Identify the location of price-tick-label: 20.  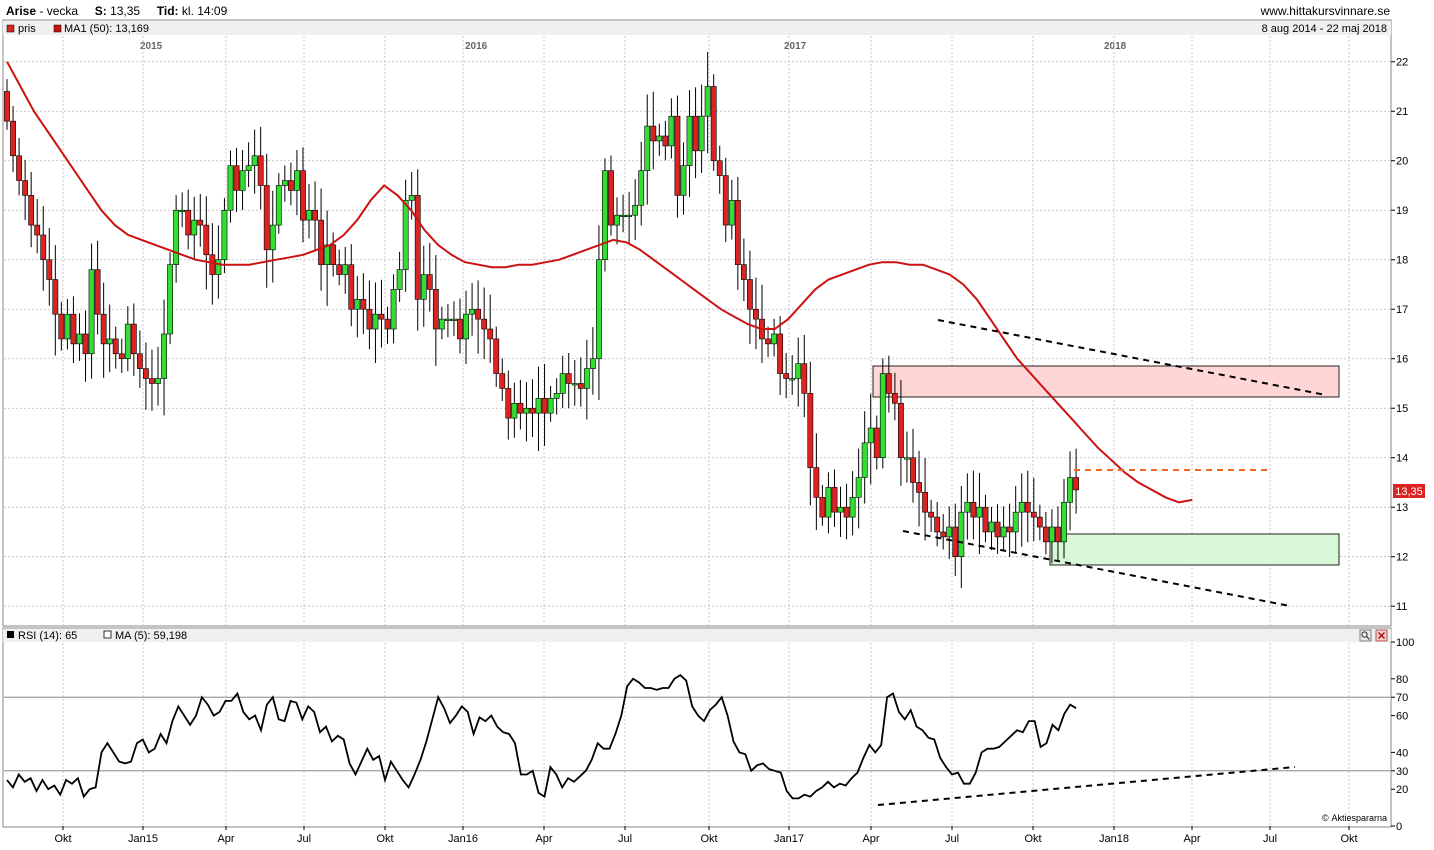
(1402, 162).